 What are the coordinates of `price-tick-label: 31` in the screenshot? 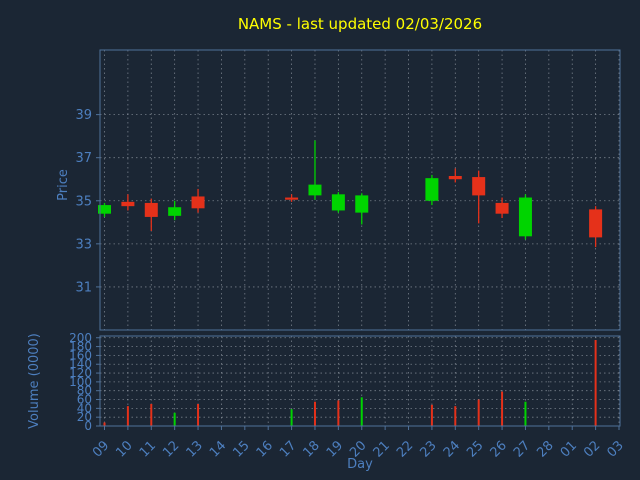 It's located at (83, 287).